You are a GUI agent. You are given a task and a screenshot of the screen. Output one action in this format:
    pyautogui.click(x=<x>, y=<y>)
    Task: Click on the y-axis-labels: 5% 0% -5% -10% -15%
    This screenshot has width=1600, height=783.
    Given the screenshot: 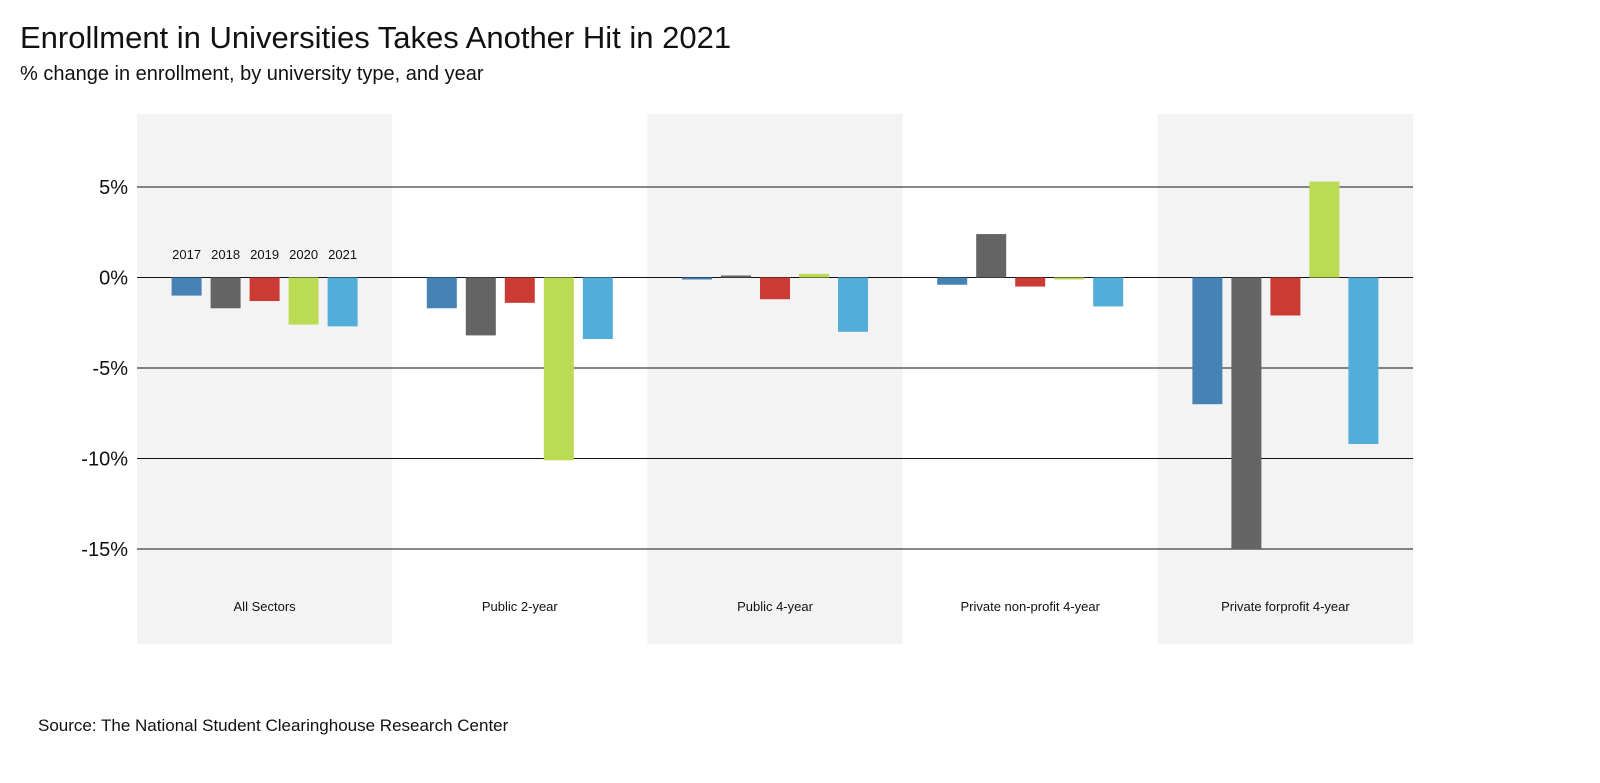 What is the action you would take?
    pyautogui.click(x=104, y=369)
    